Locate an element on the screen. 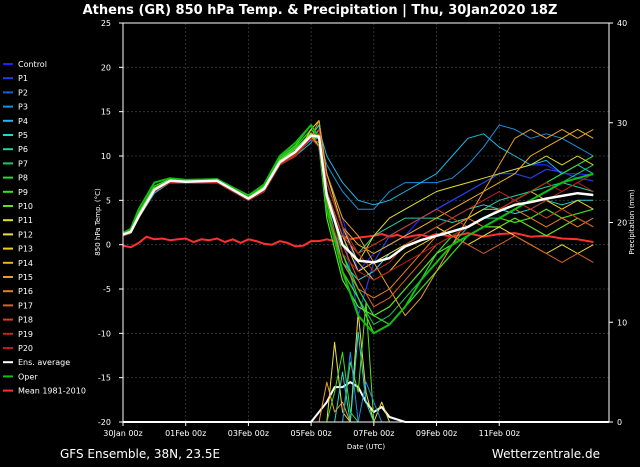  y-tick-label: -15 is located at coordinates (104, 378).